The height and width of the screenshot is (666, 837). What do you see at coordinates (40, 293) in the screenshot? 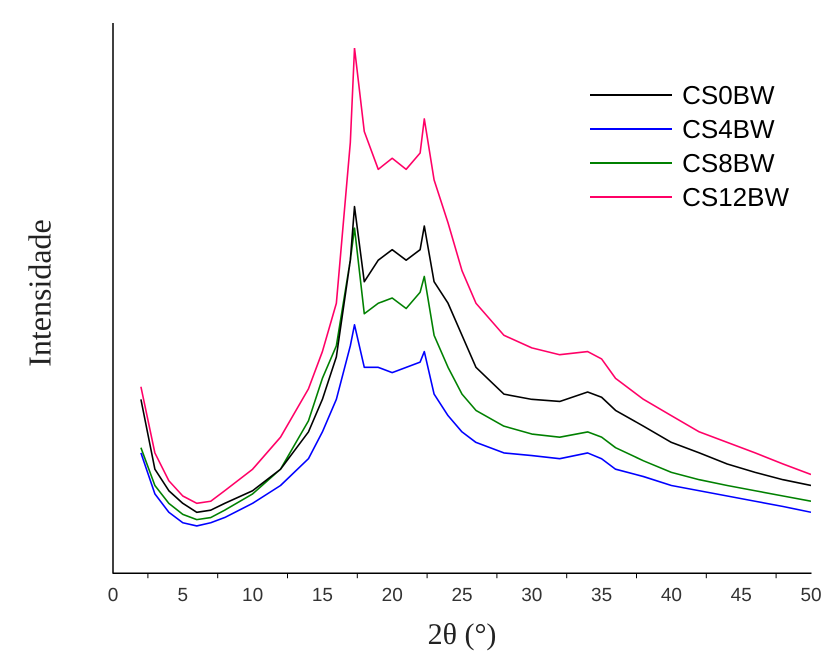
I see `y-axis-title: Intensidade` at bounding box center [40, 293].